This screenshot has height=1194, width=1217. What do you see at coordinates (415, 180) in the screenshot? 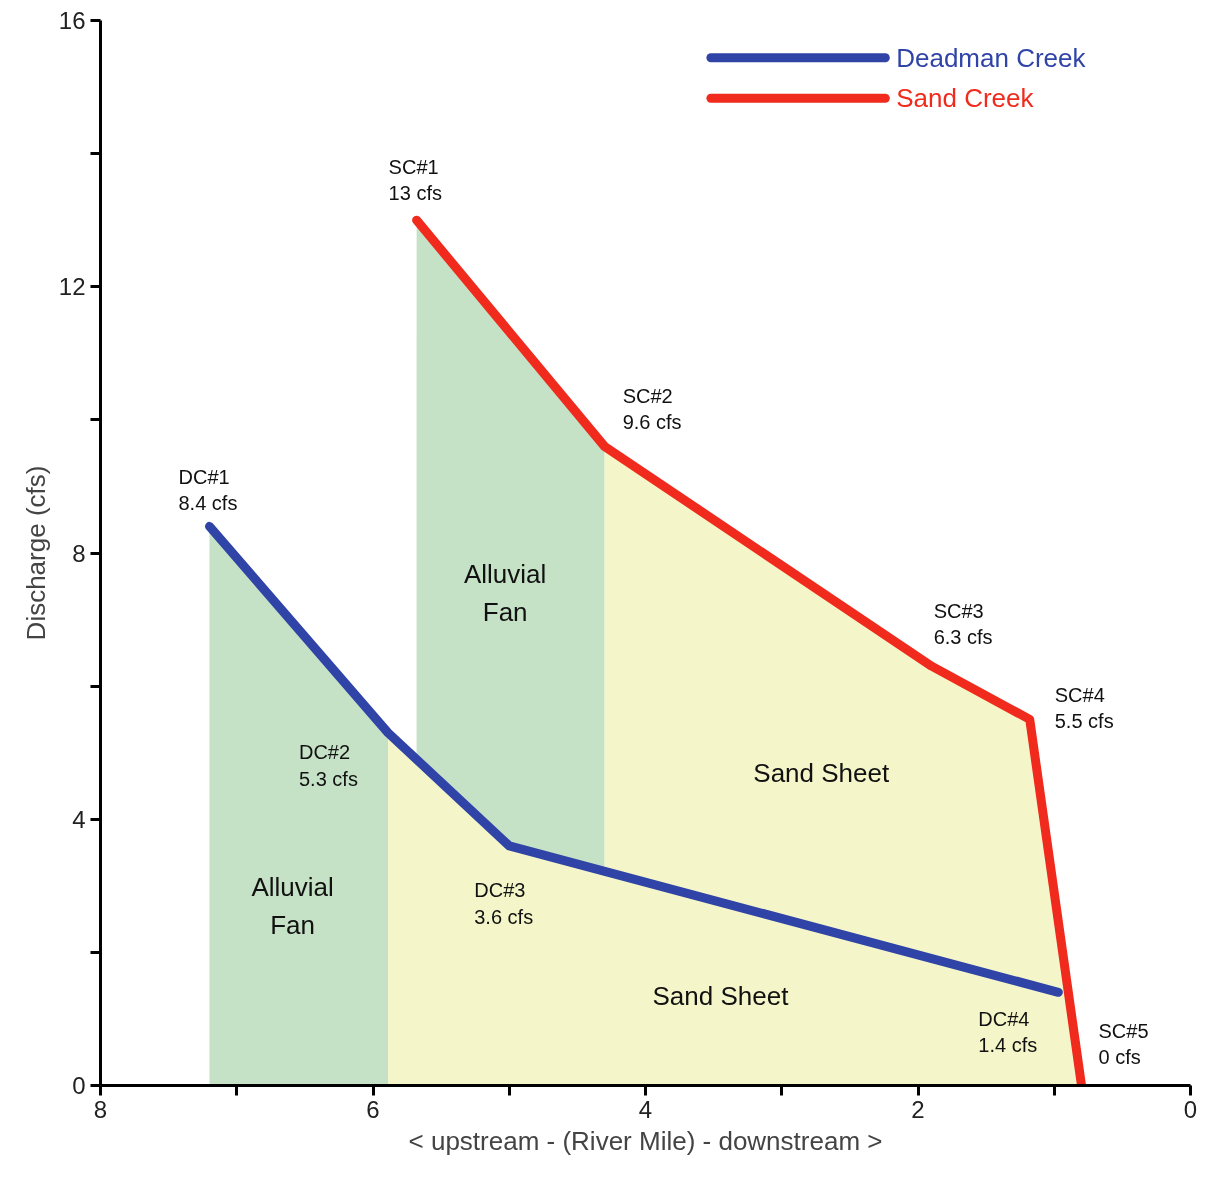
I see `data-label: SC#1 13 cfs` at bounding box center [415, 180].